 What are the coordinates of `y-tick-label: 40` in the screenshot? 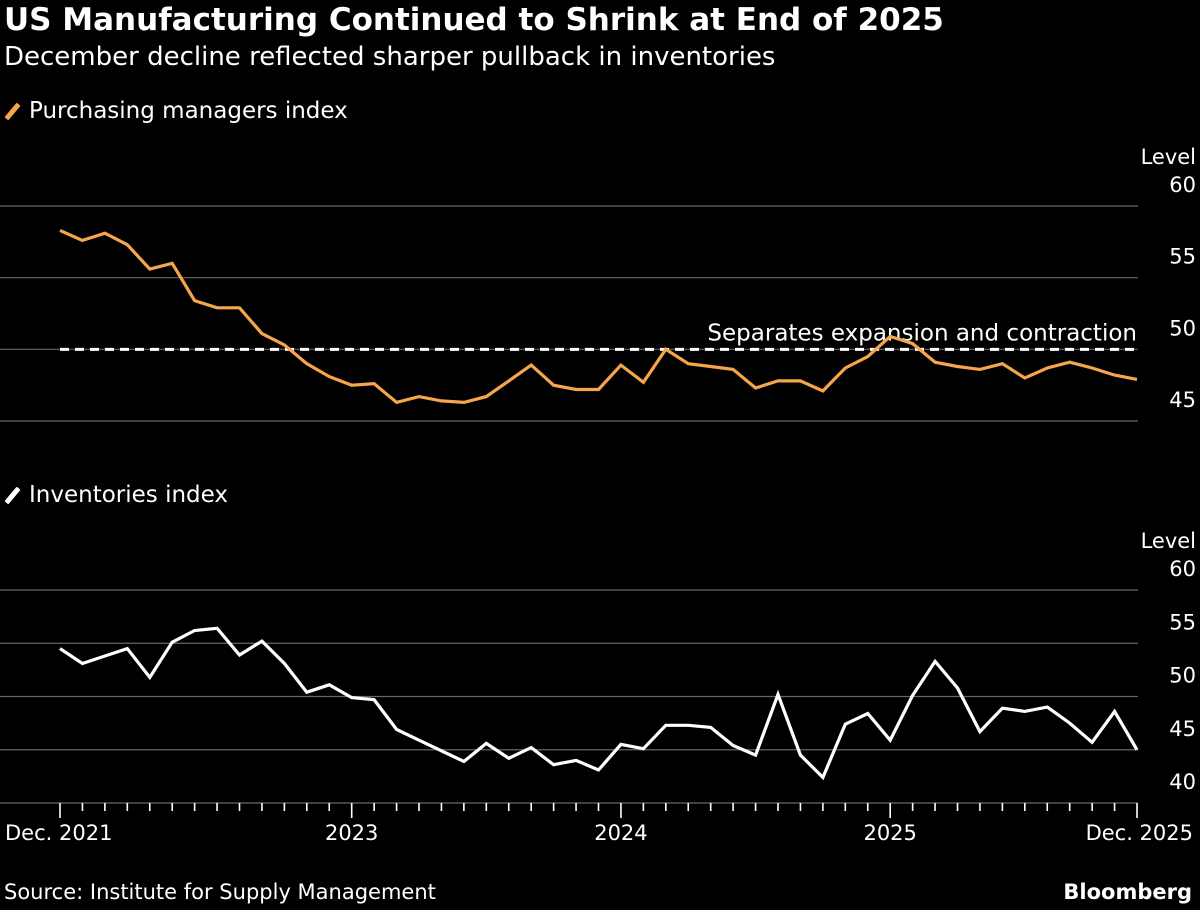 It's located at (1182, 782).